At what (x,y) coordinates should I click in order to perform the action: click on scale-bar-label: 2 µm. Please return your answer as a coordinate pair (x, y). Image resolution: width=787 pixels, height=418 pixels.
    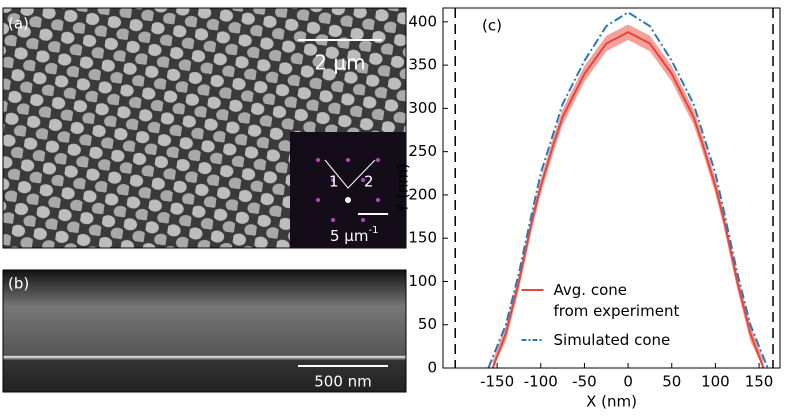
    Looking at the image, I should click on (339, 63).